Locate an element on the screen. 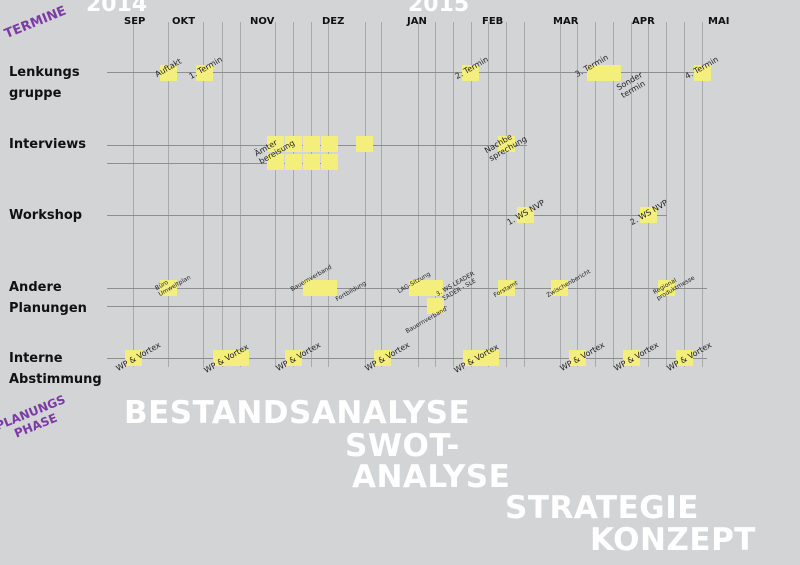 The image size is (800, 565). note-label: Fortbildung is located at coordinates (351, 291).